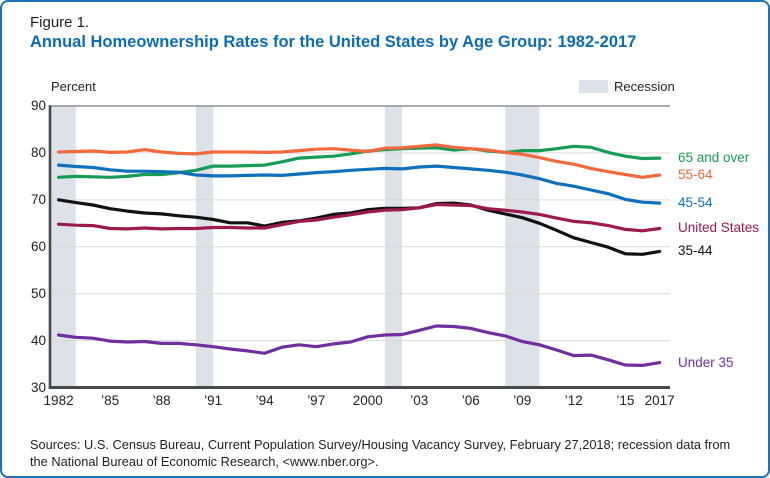  I want to click on series-label-under-35: Under 35, so click(706, 362).